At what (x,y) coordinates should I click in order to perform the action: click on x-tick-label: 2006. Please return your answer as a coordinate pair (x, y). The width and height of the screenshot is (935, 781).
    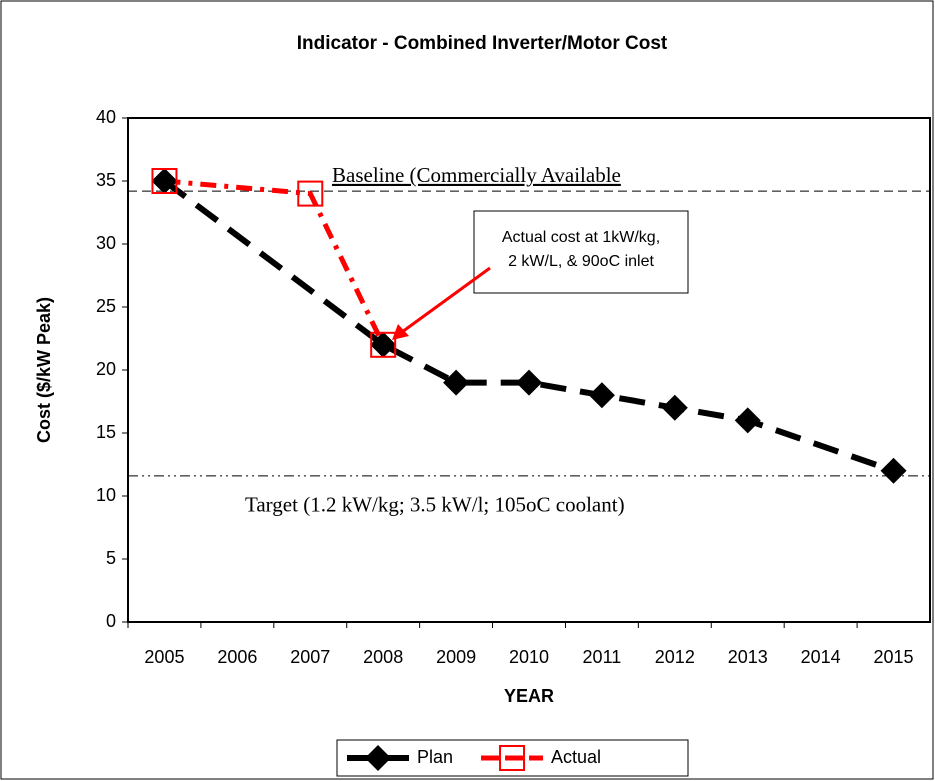
    Looking at the image, I should click on (237, 657).